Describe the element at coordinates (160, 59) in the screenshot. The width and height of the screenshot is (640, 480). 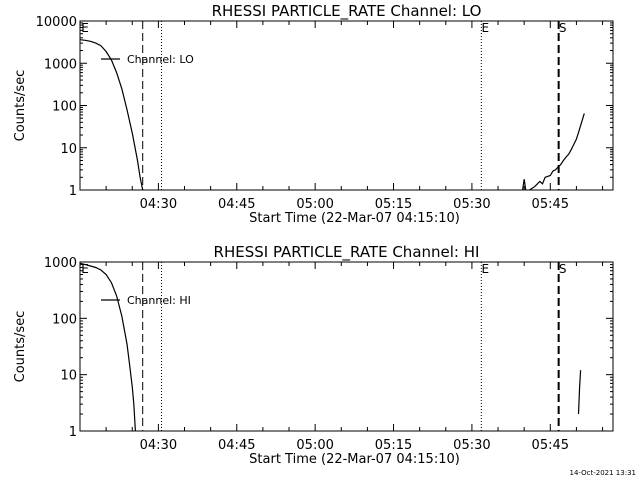
I see `legend-label: Channel: LO` at that location.